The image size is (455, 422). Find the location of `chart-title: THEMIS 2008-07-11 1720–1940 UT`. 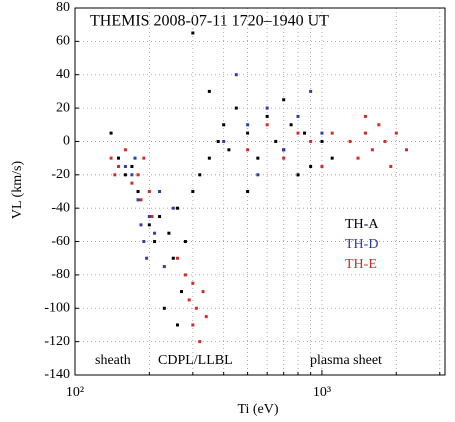

chart-title: THEMIS 2008-07-11 1720–1940 UT is located at coordinates (209, 21).